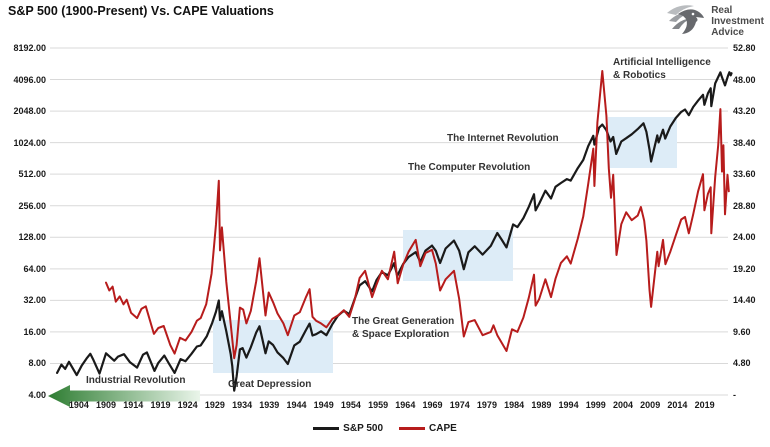 The width and height of the screenshot is (770, 447). What do you see at coordinates (622, 405) in the screenshot?
I see `x-axis-tick: 2004` at bounding box center [622, 405].